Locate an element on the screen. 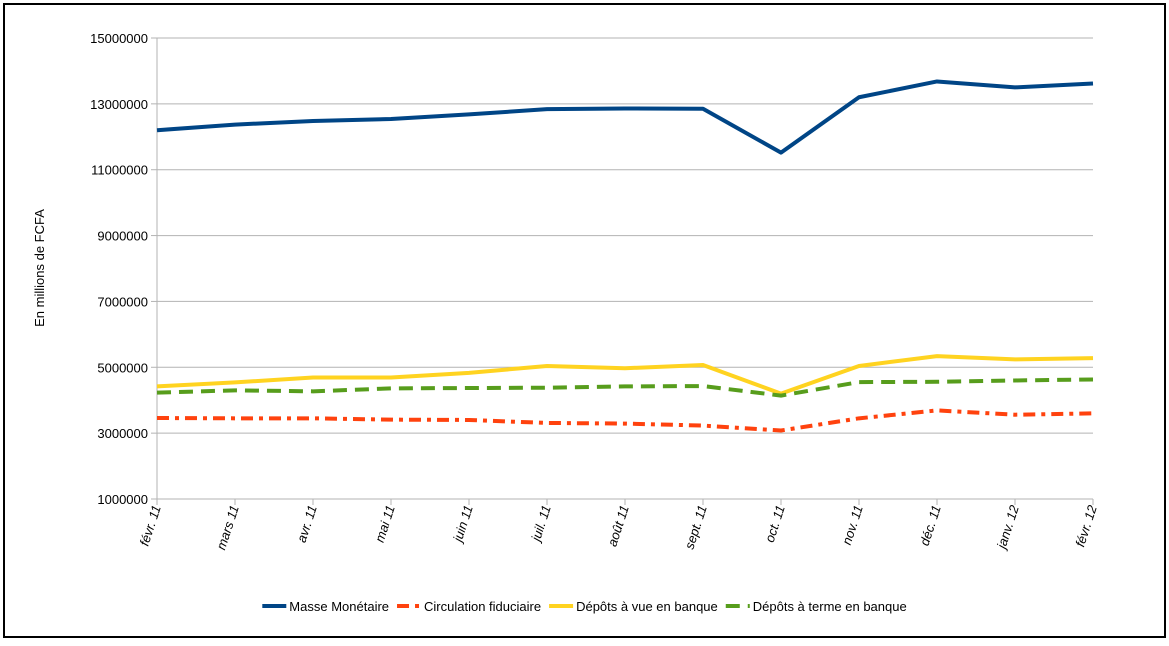 Image resolution: width=1169 pixels, height=646 pixels. legend-label: Dépôts à terme en banque is located at coordinates (830, 606).